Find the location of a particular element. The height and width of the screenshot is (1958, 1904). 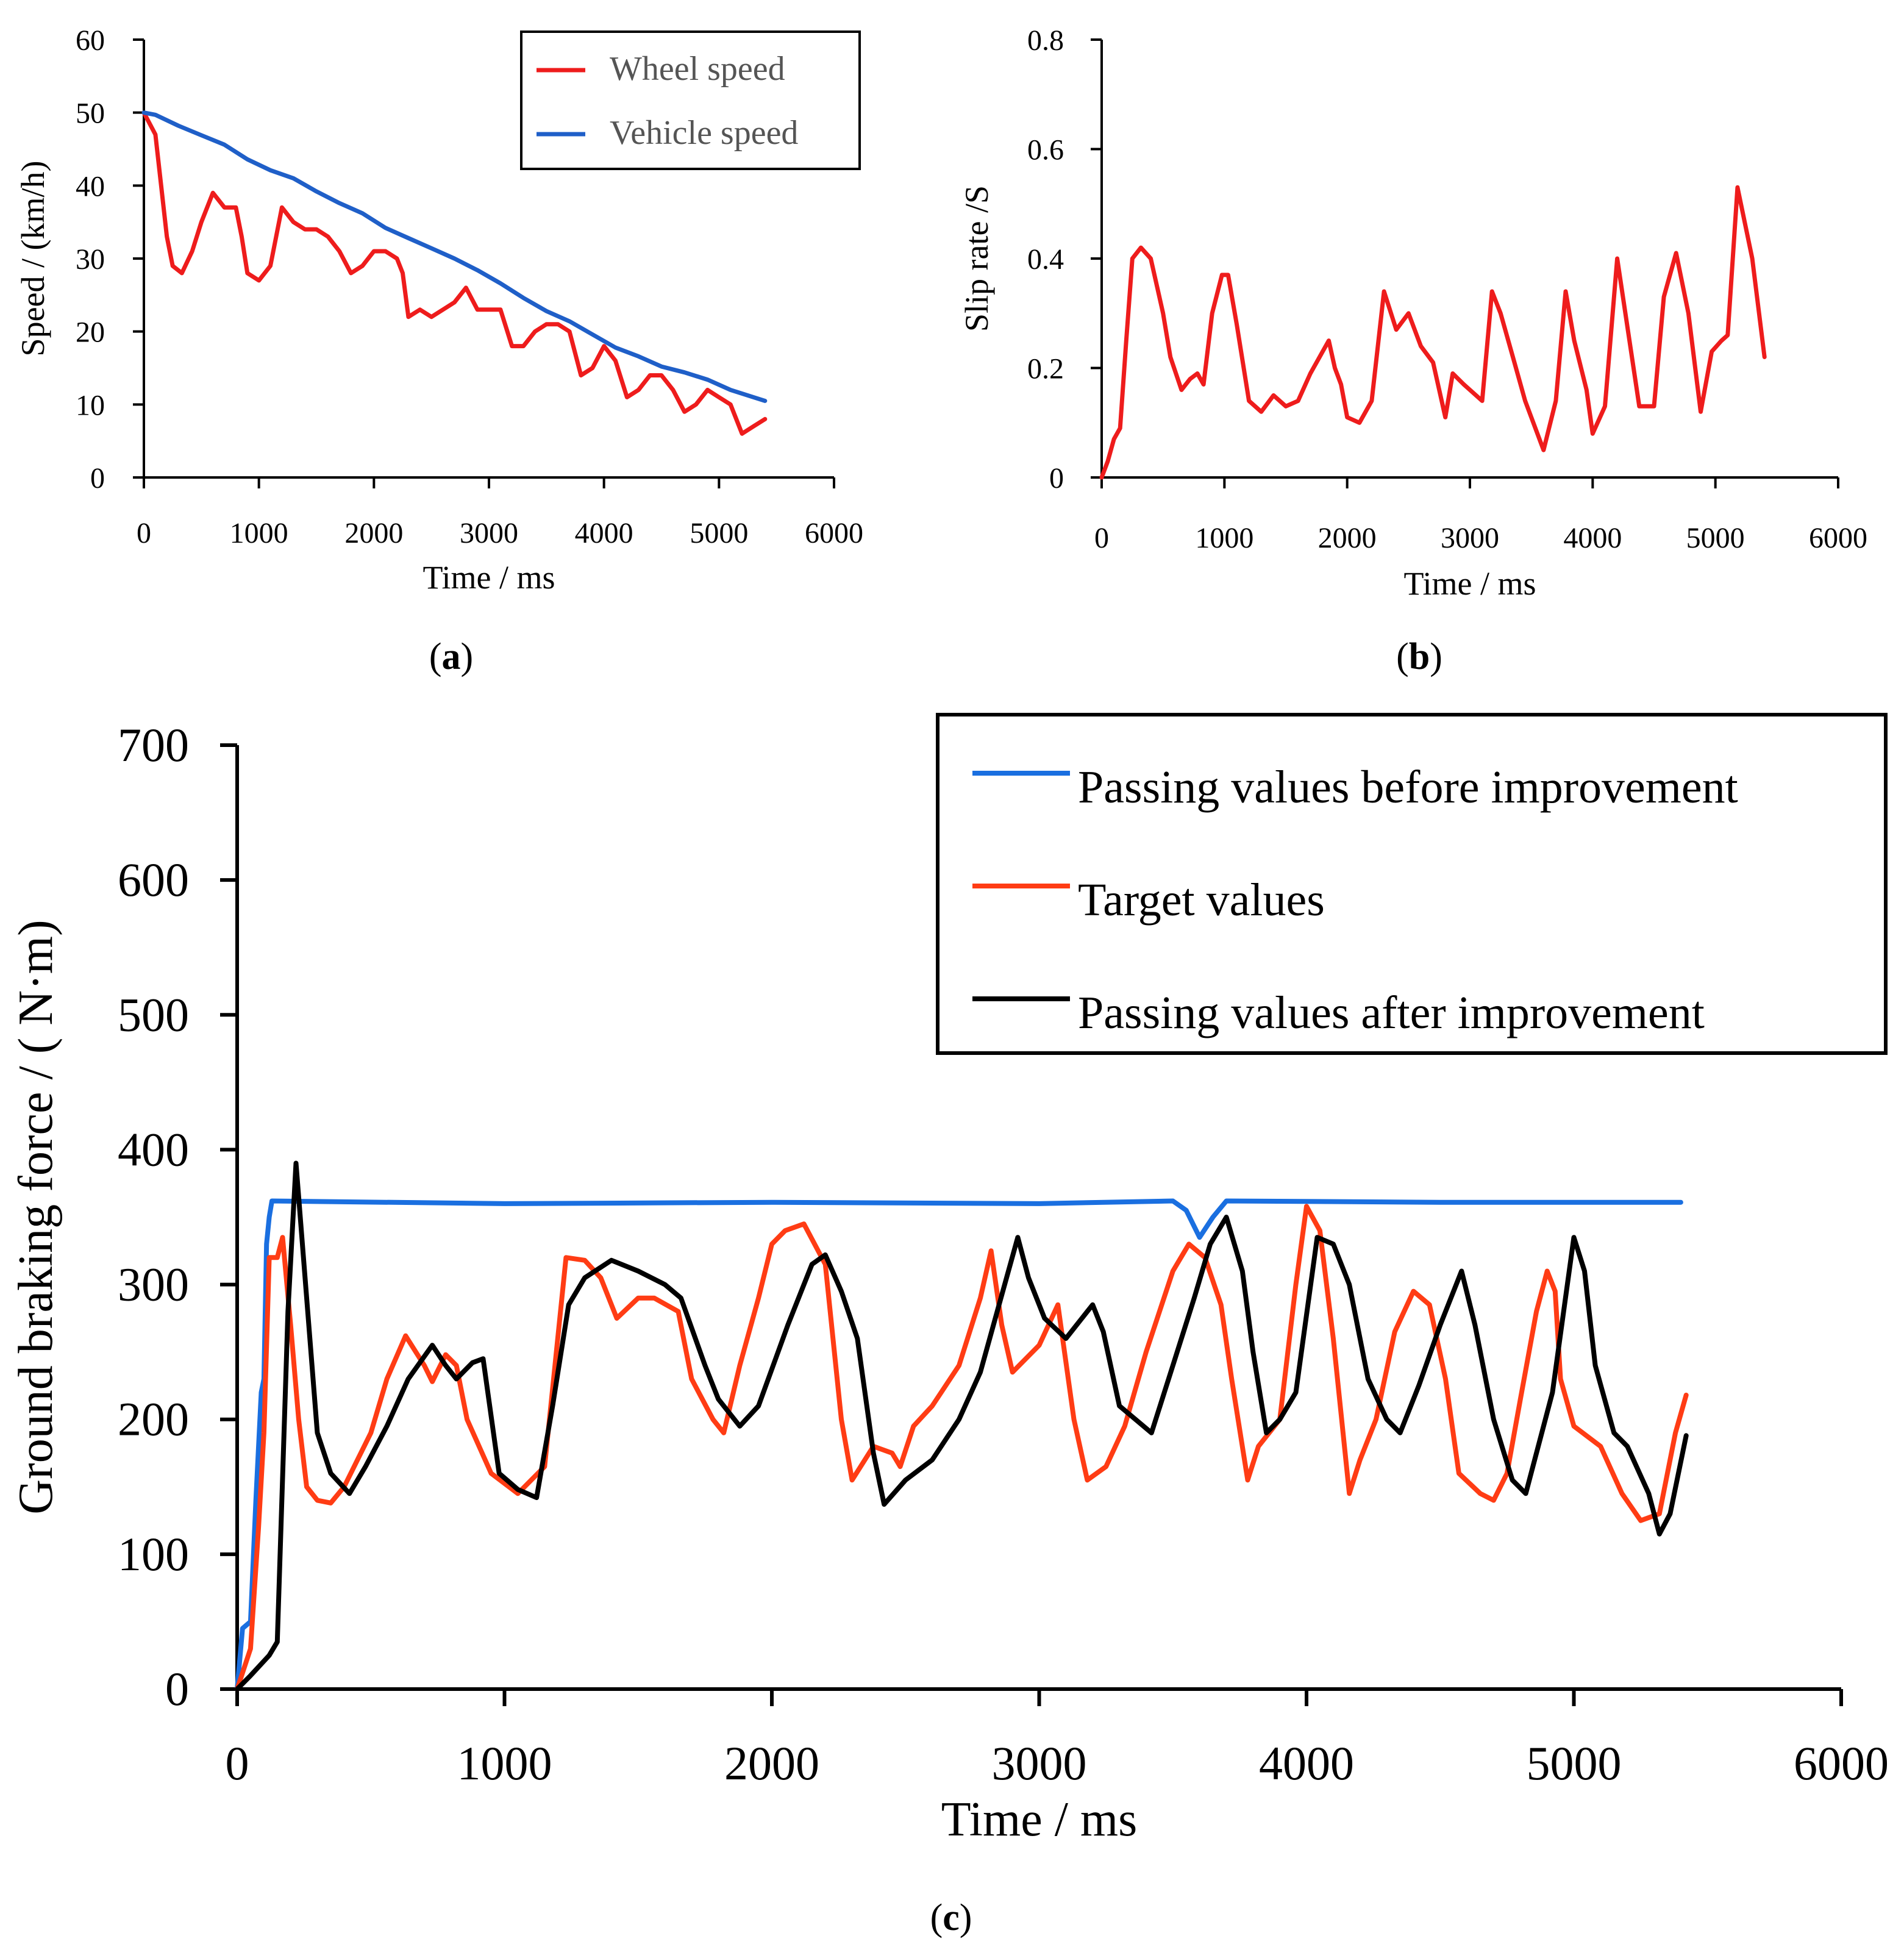

caption-letter: b is located at coordinates (1419, 656).